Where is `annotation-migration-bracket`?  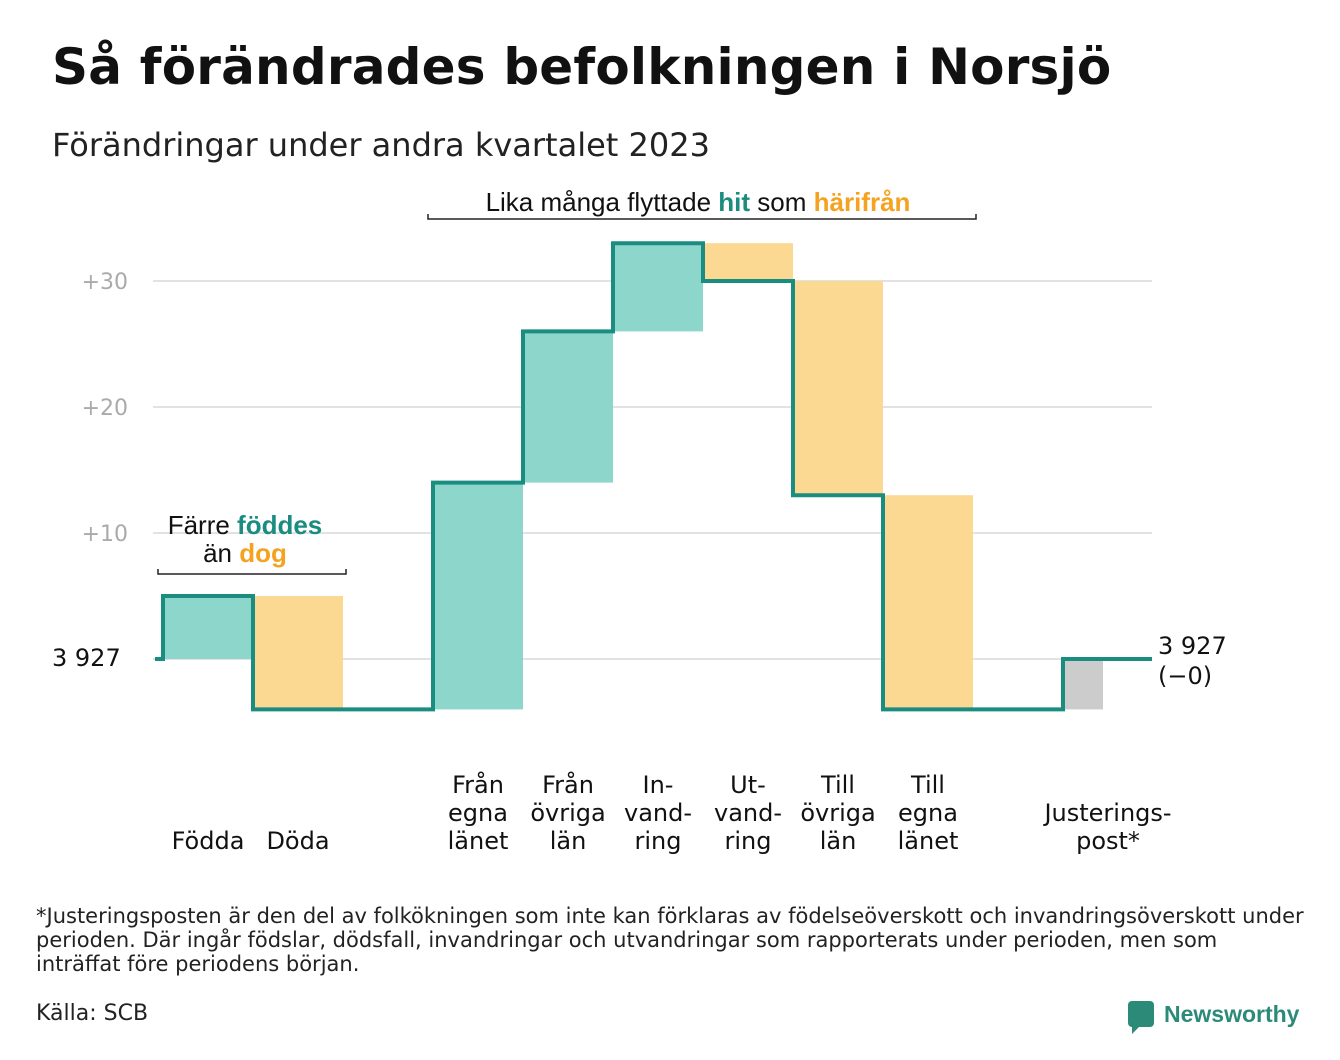
annotation-migration-bracket is located at coordinates (702, 217).